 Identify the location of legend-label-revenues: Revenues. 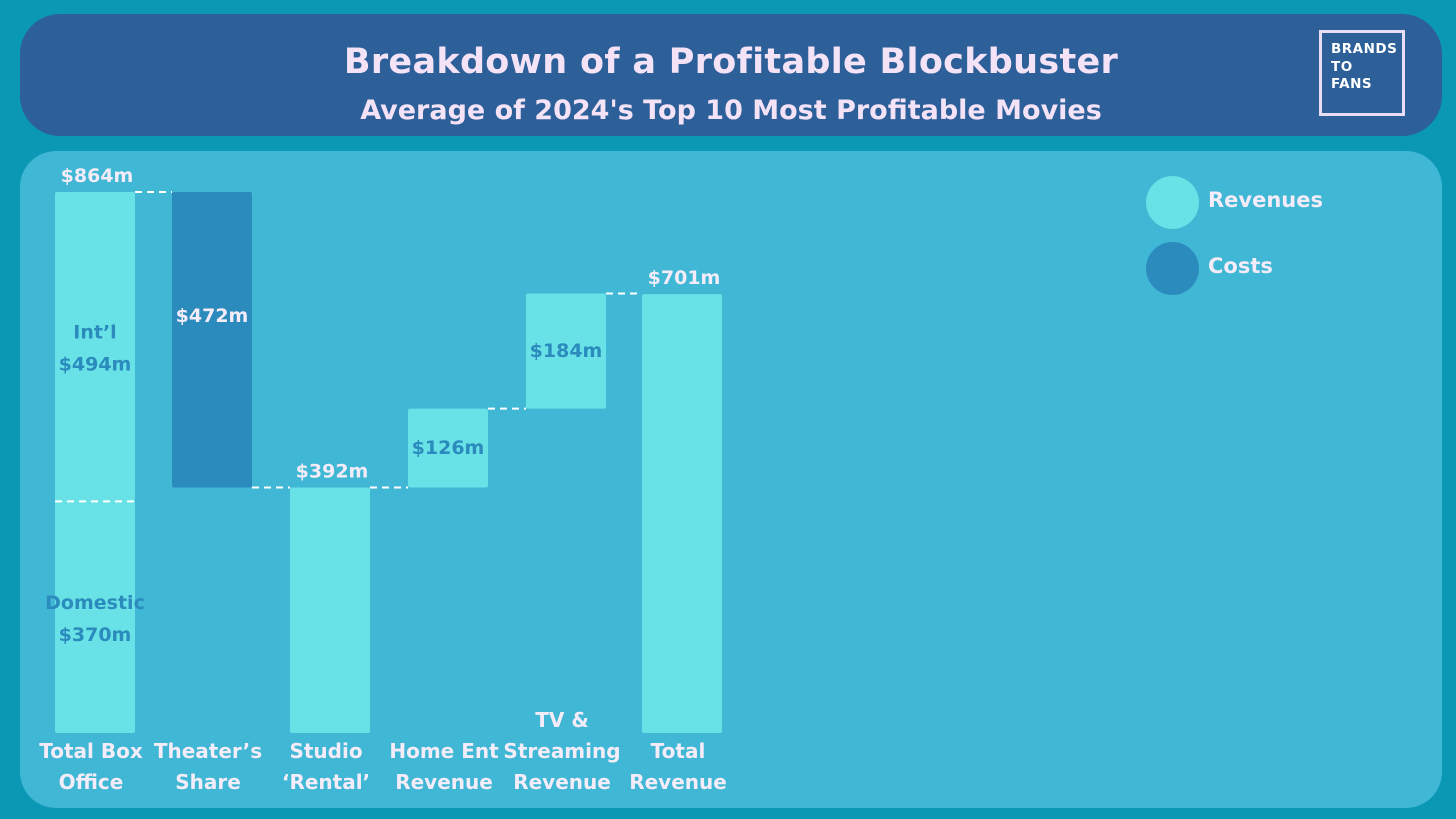
(1265, 200).